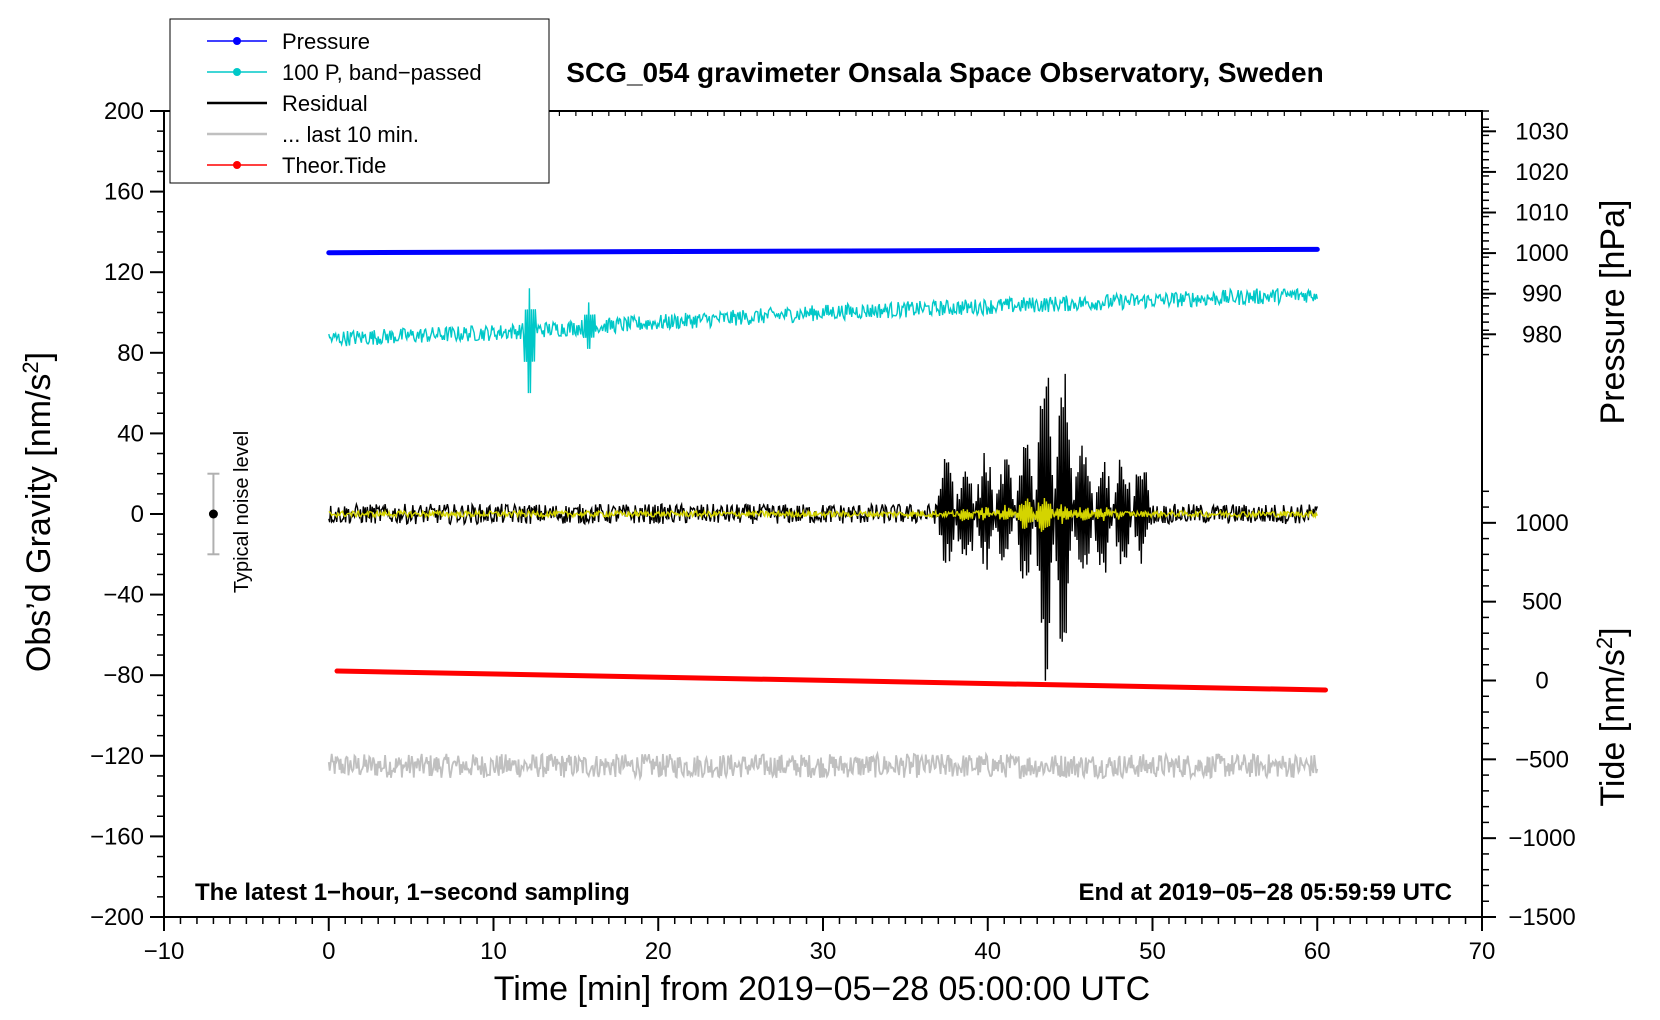  Describe the element at coordinates (658, 951) in the screenshot. I see `x-tick-label: 20` at that location.